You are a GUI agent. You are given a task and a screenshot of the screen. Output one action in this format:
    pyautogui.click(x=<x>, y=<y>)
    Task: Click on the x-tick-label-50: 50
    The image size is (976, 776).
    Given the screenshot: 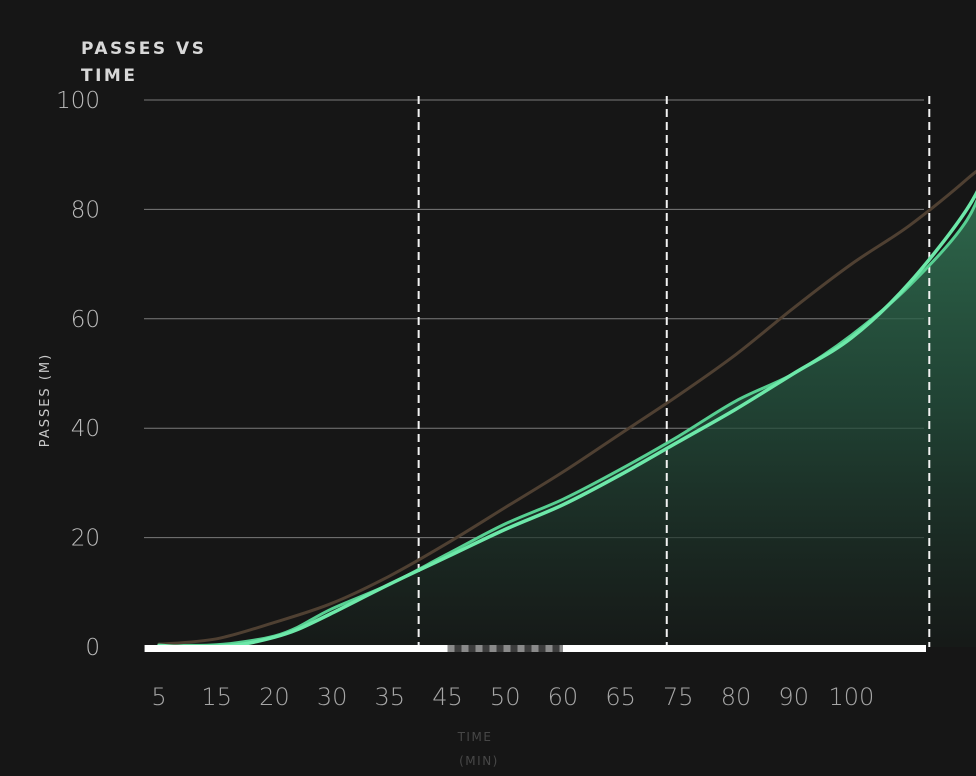 What is the action you would take?
    pyautogui.click(x=505, y=697)
    